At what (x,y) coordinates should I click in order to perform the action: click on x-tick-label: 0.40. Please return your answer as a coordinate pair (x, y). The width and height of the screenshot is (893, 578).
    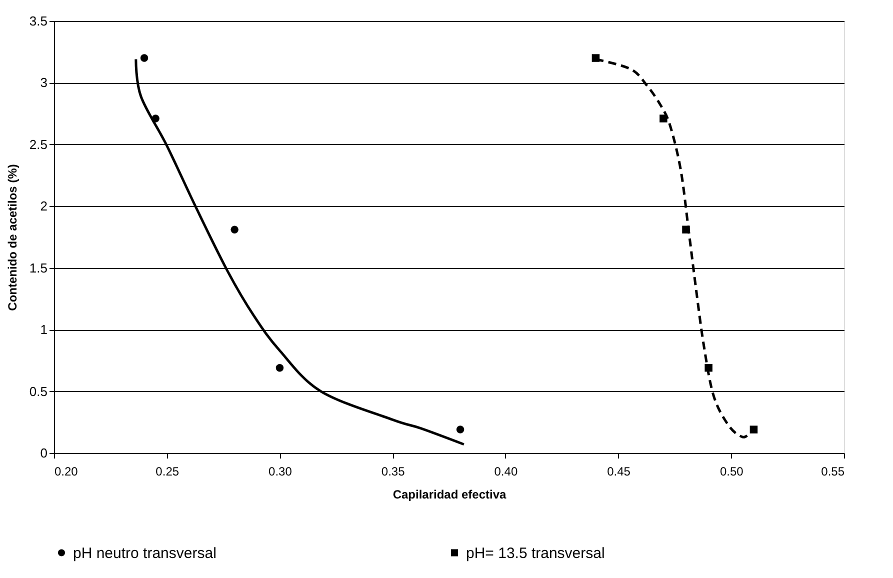
    Looking at the image, I should click on (506, 471).